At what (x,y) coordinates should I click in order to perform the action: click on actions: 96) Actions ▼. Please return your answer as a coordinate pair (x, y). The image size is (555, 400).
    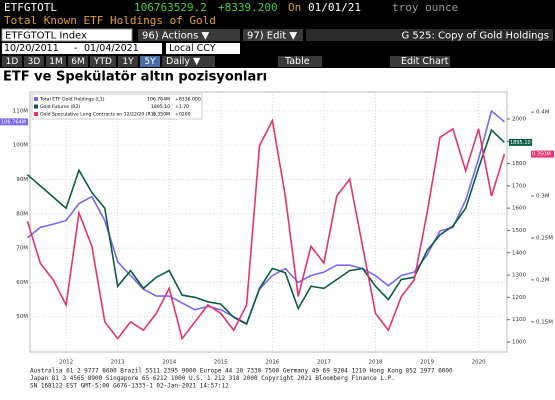
    Looking at the image, I should click on (176, 36).